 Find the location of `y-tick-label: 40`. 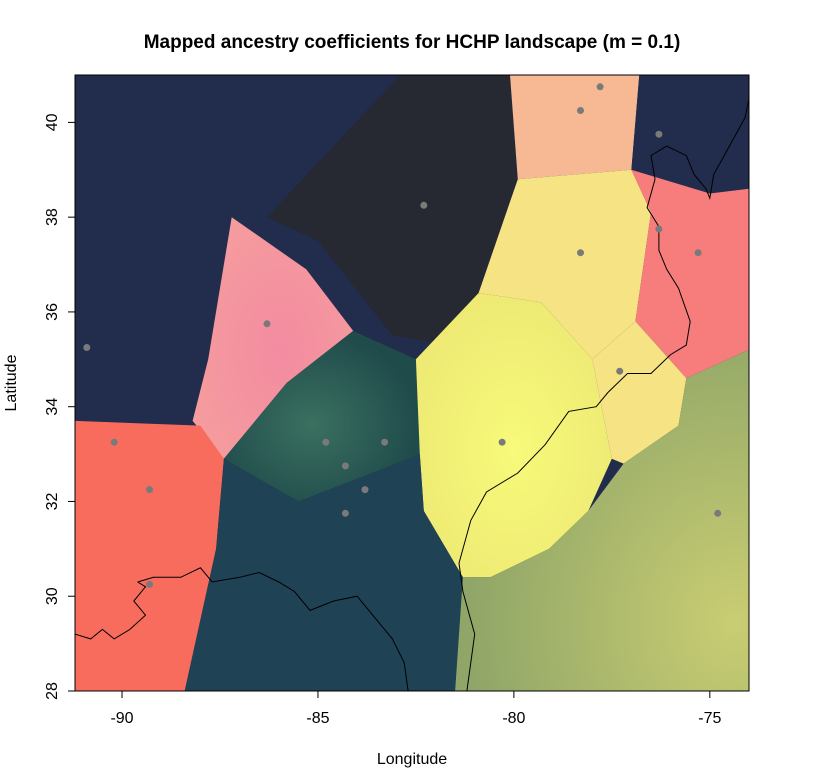

y-tick-label: 40 is located at coordinates (52, 122).